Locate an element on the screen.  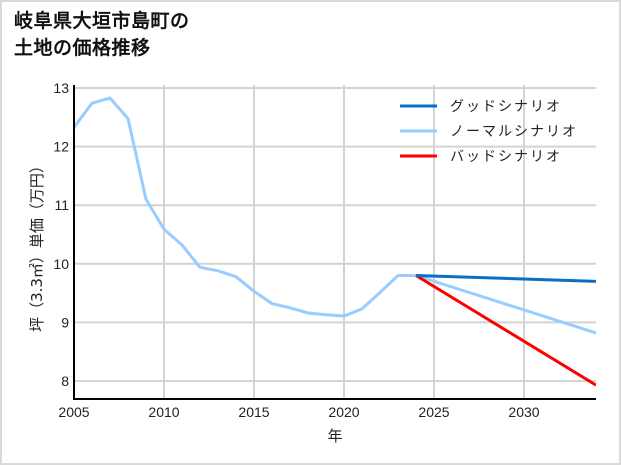
y-tick-label: 11 is located at coordinates (61, 205).